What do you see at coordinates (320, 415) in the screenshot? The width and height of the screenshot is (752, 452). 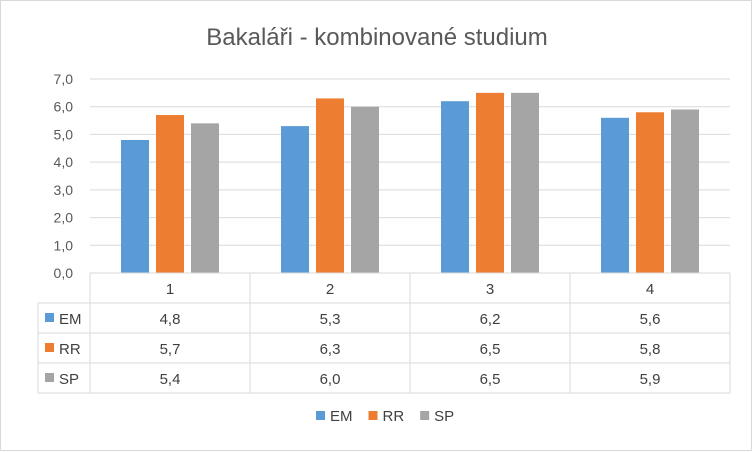 I see `legend-swatch-em` at bounding box center [320, 415].